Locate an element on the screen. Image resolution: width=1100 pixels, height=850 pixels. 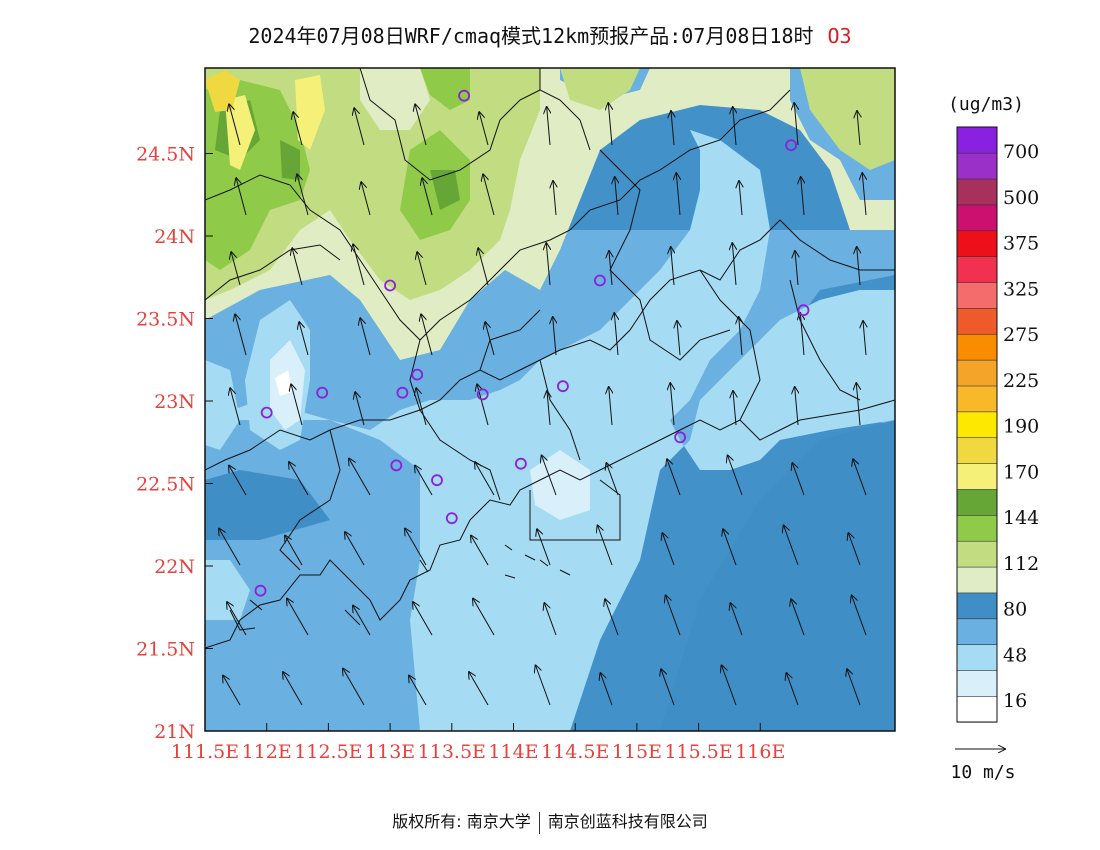
x-tick-label: 111.5E is located at coordinates (205, 752).